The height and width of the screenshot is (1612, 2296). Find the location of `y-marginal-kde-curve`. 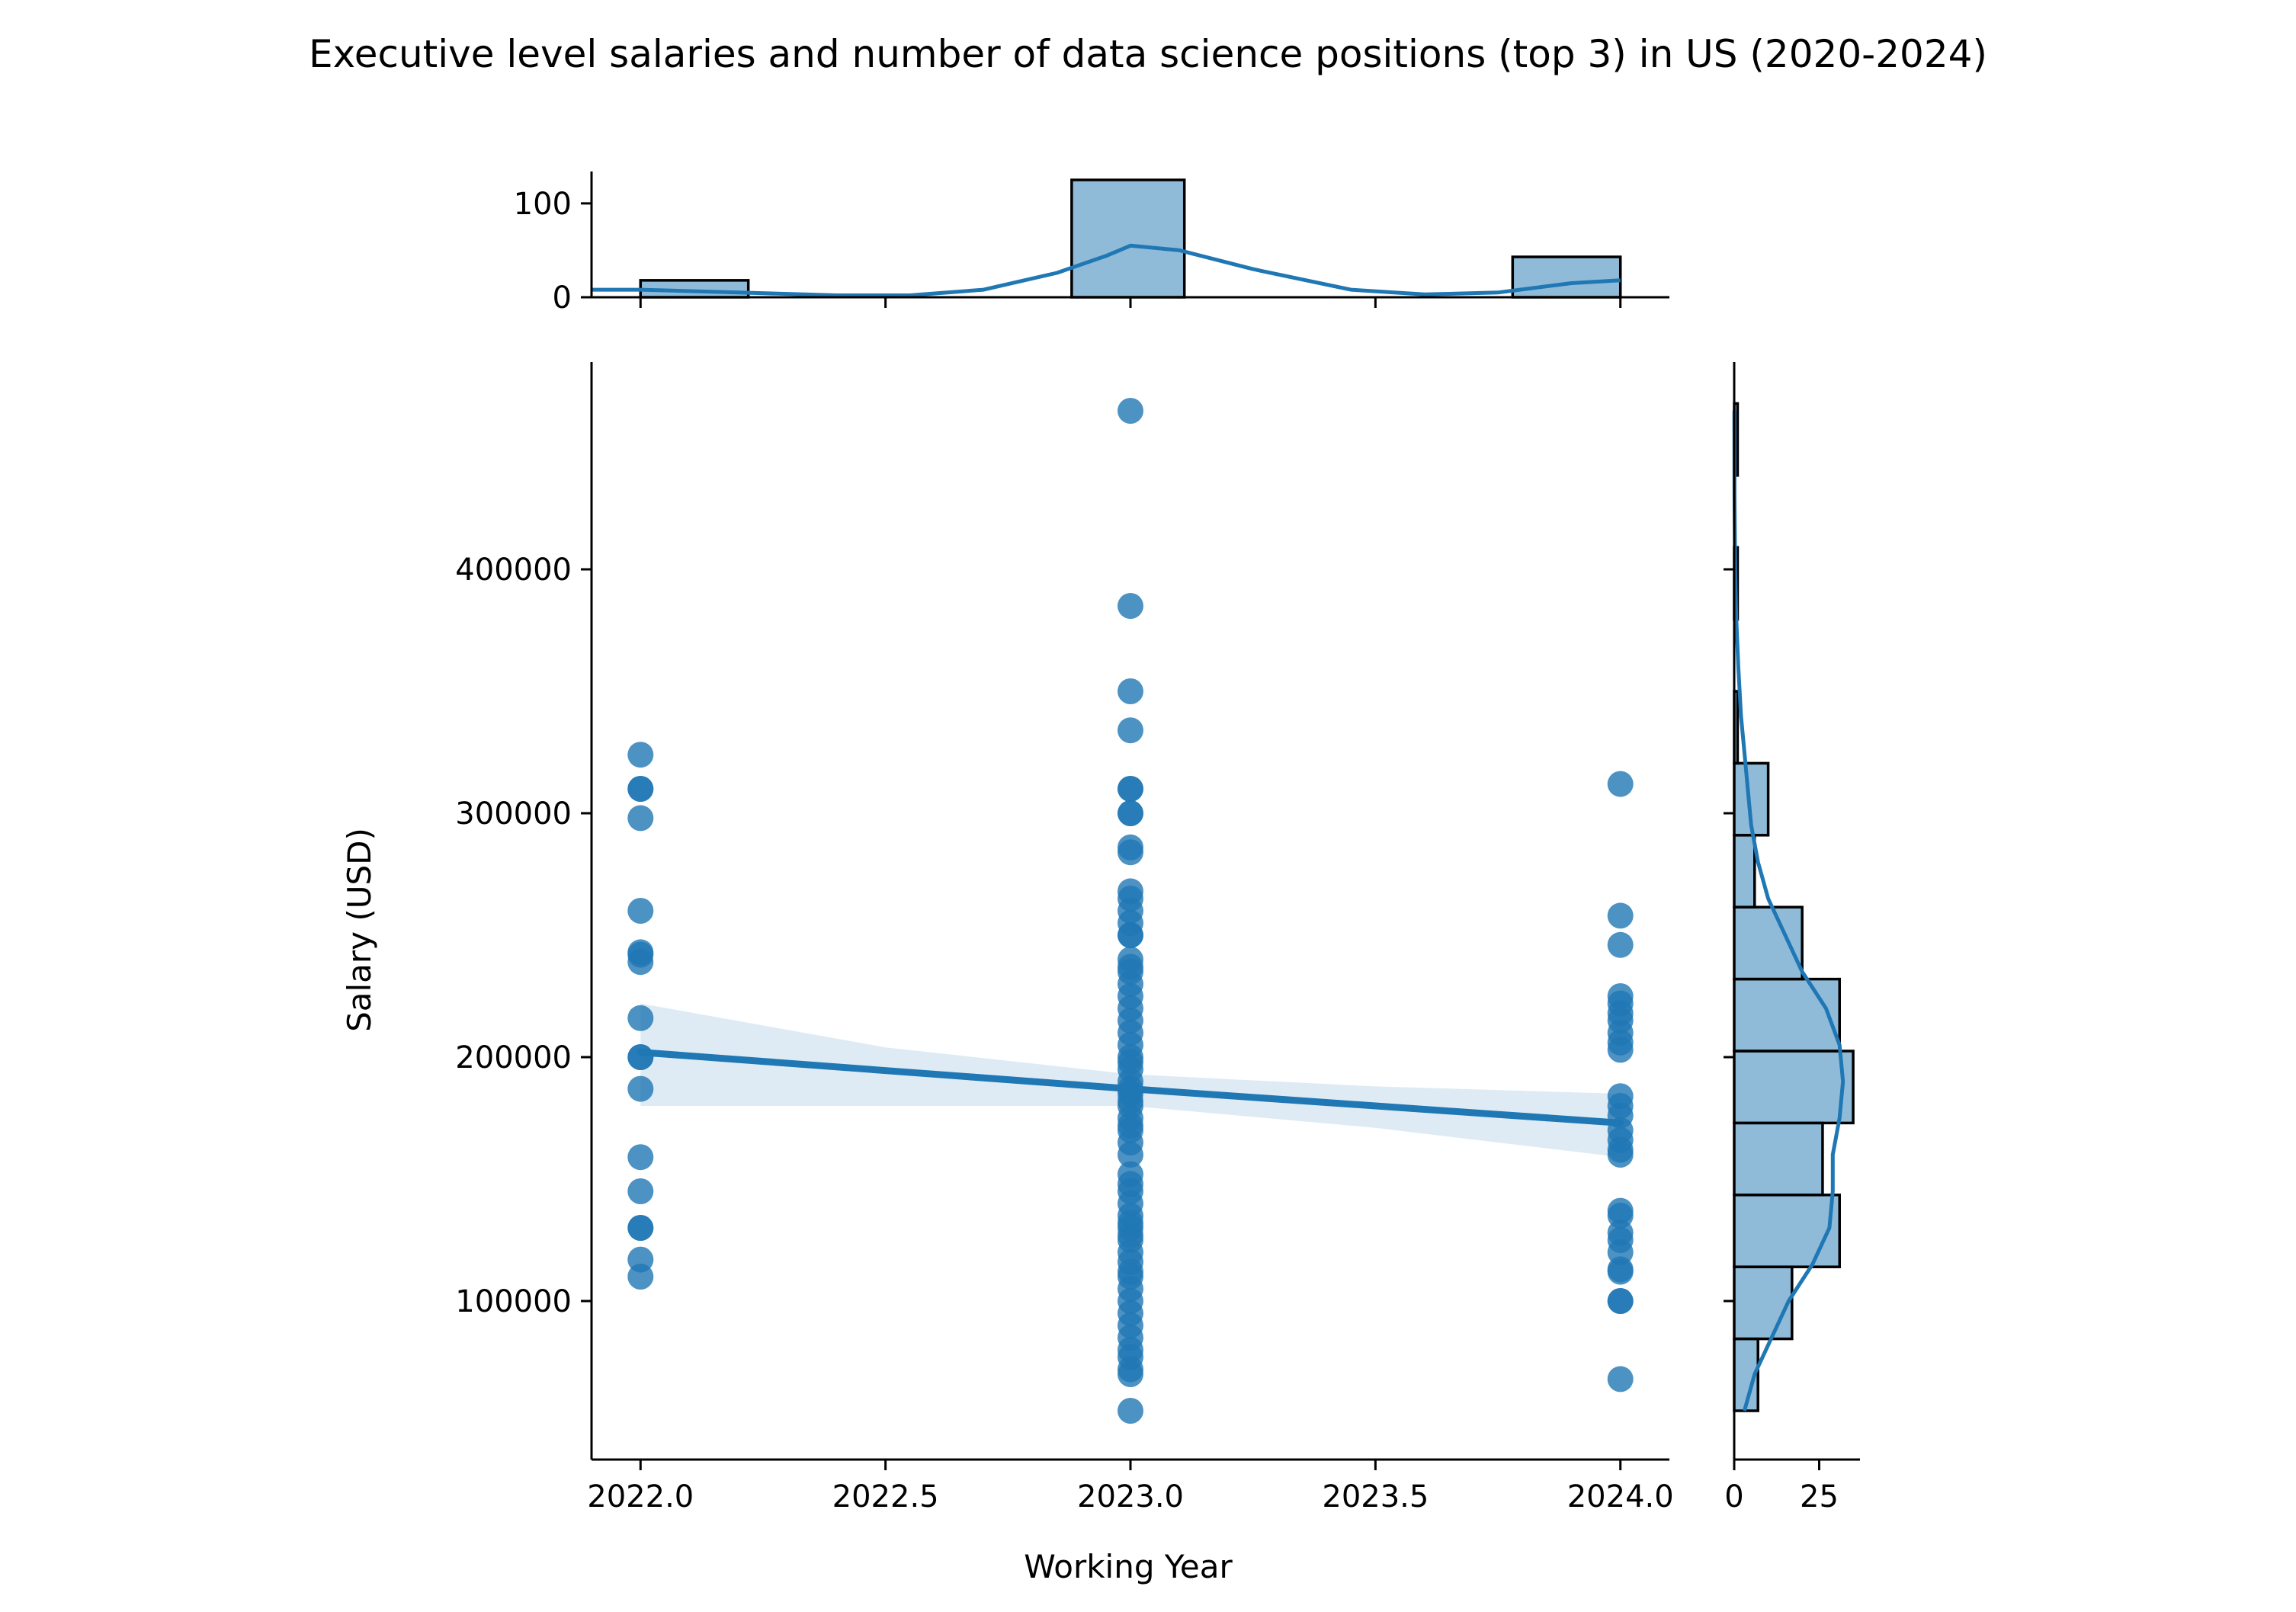

y-marginal-kde-curve is located at coordinates (1788, 911).